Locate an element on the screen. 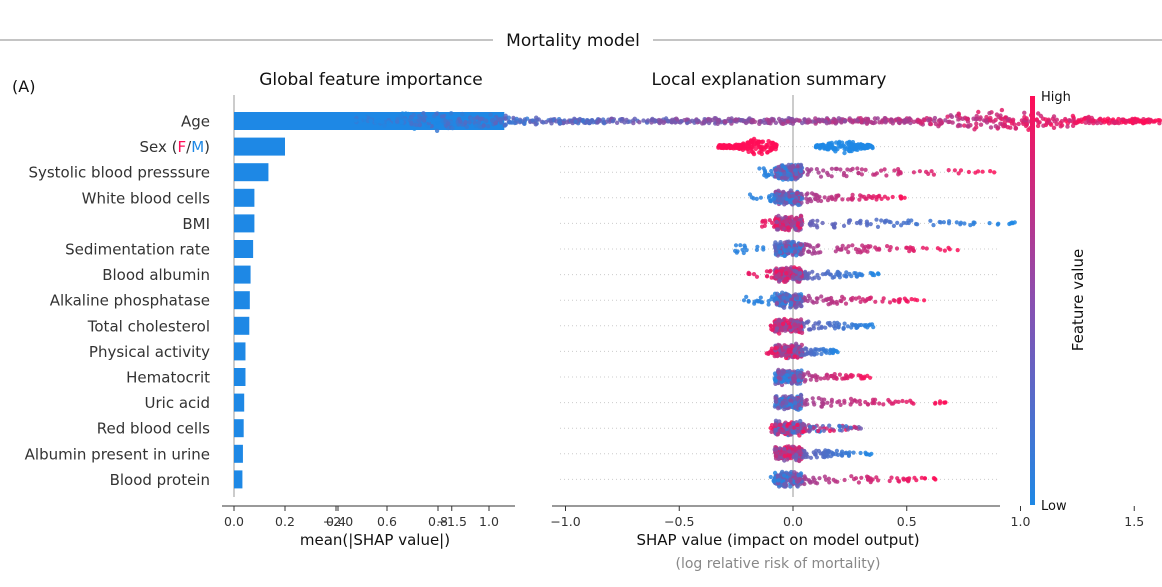  right-x-axis-note: (log relative risk of mortality) is located at coordinates (778, 564).